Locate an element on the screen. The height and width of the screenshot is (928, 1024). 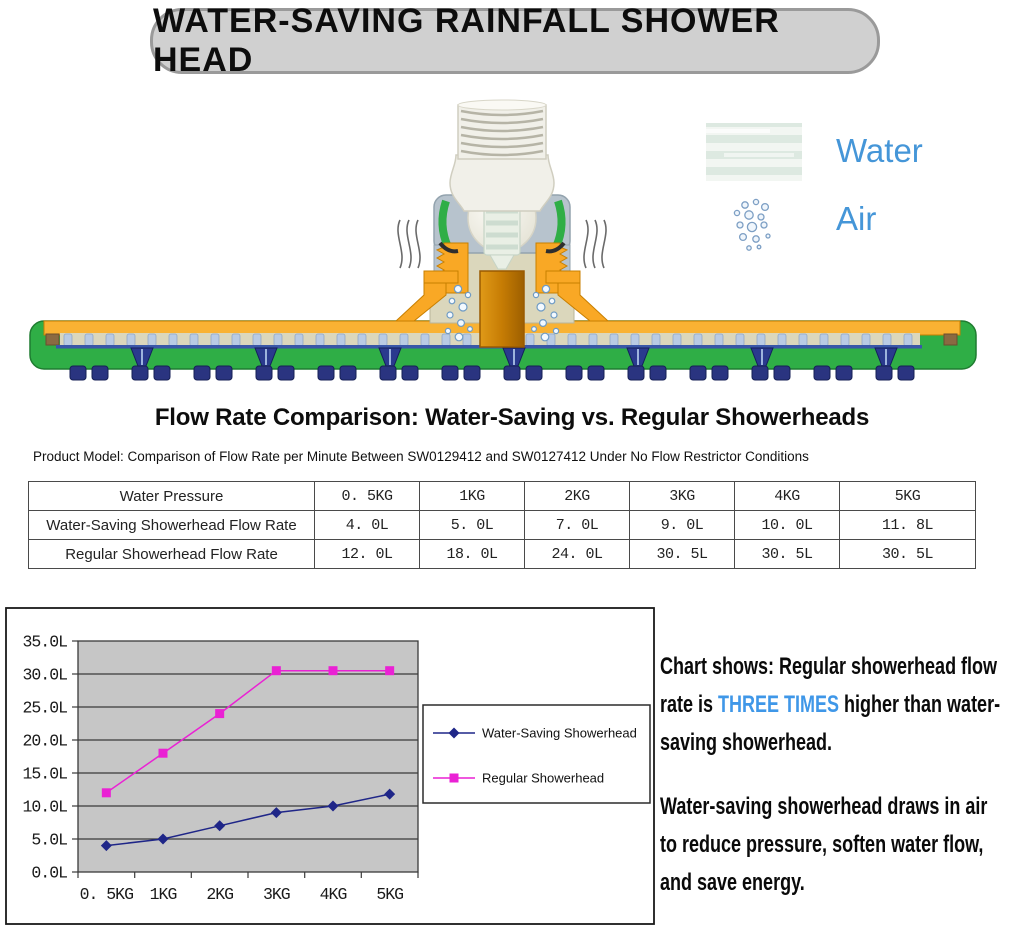
air-label: Air is located at coordinates (856, 218).